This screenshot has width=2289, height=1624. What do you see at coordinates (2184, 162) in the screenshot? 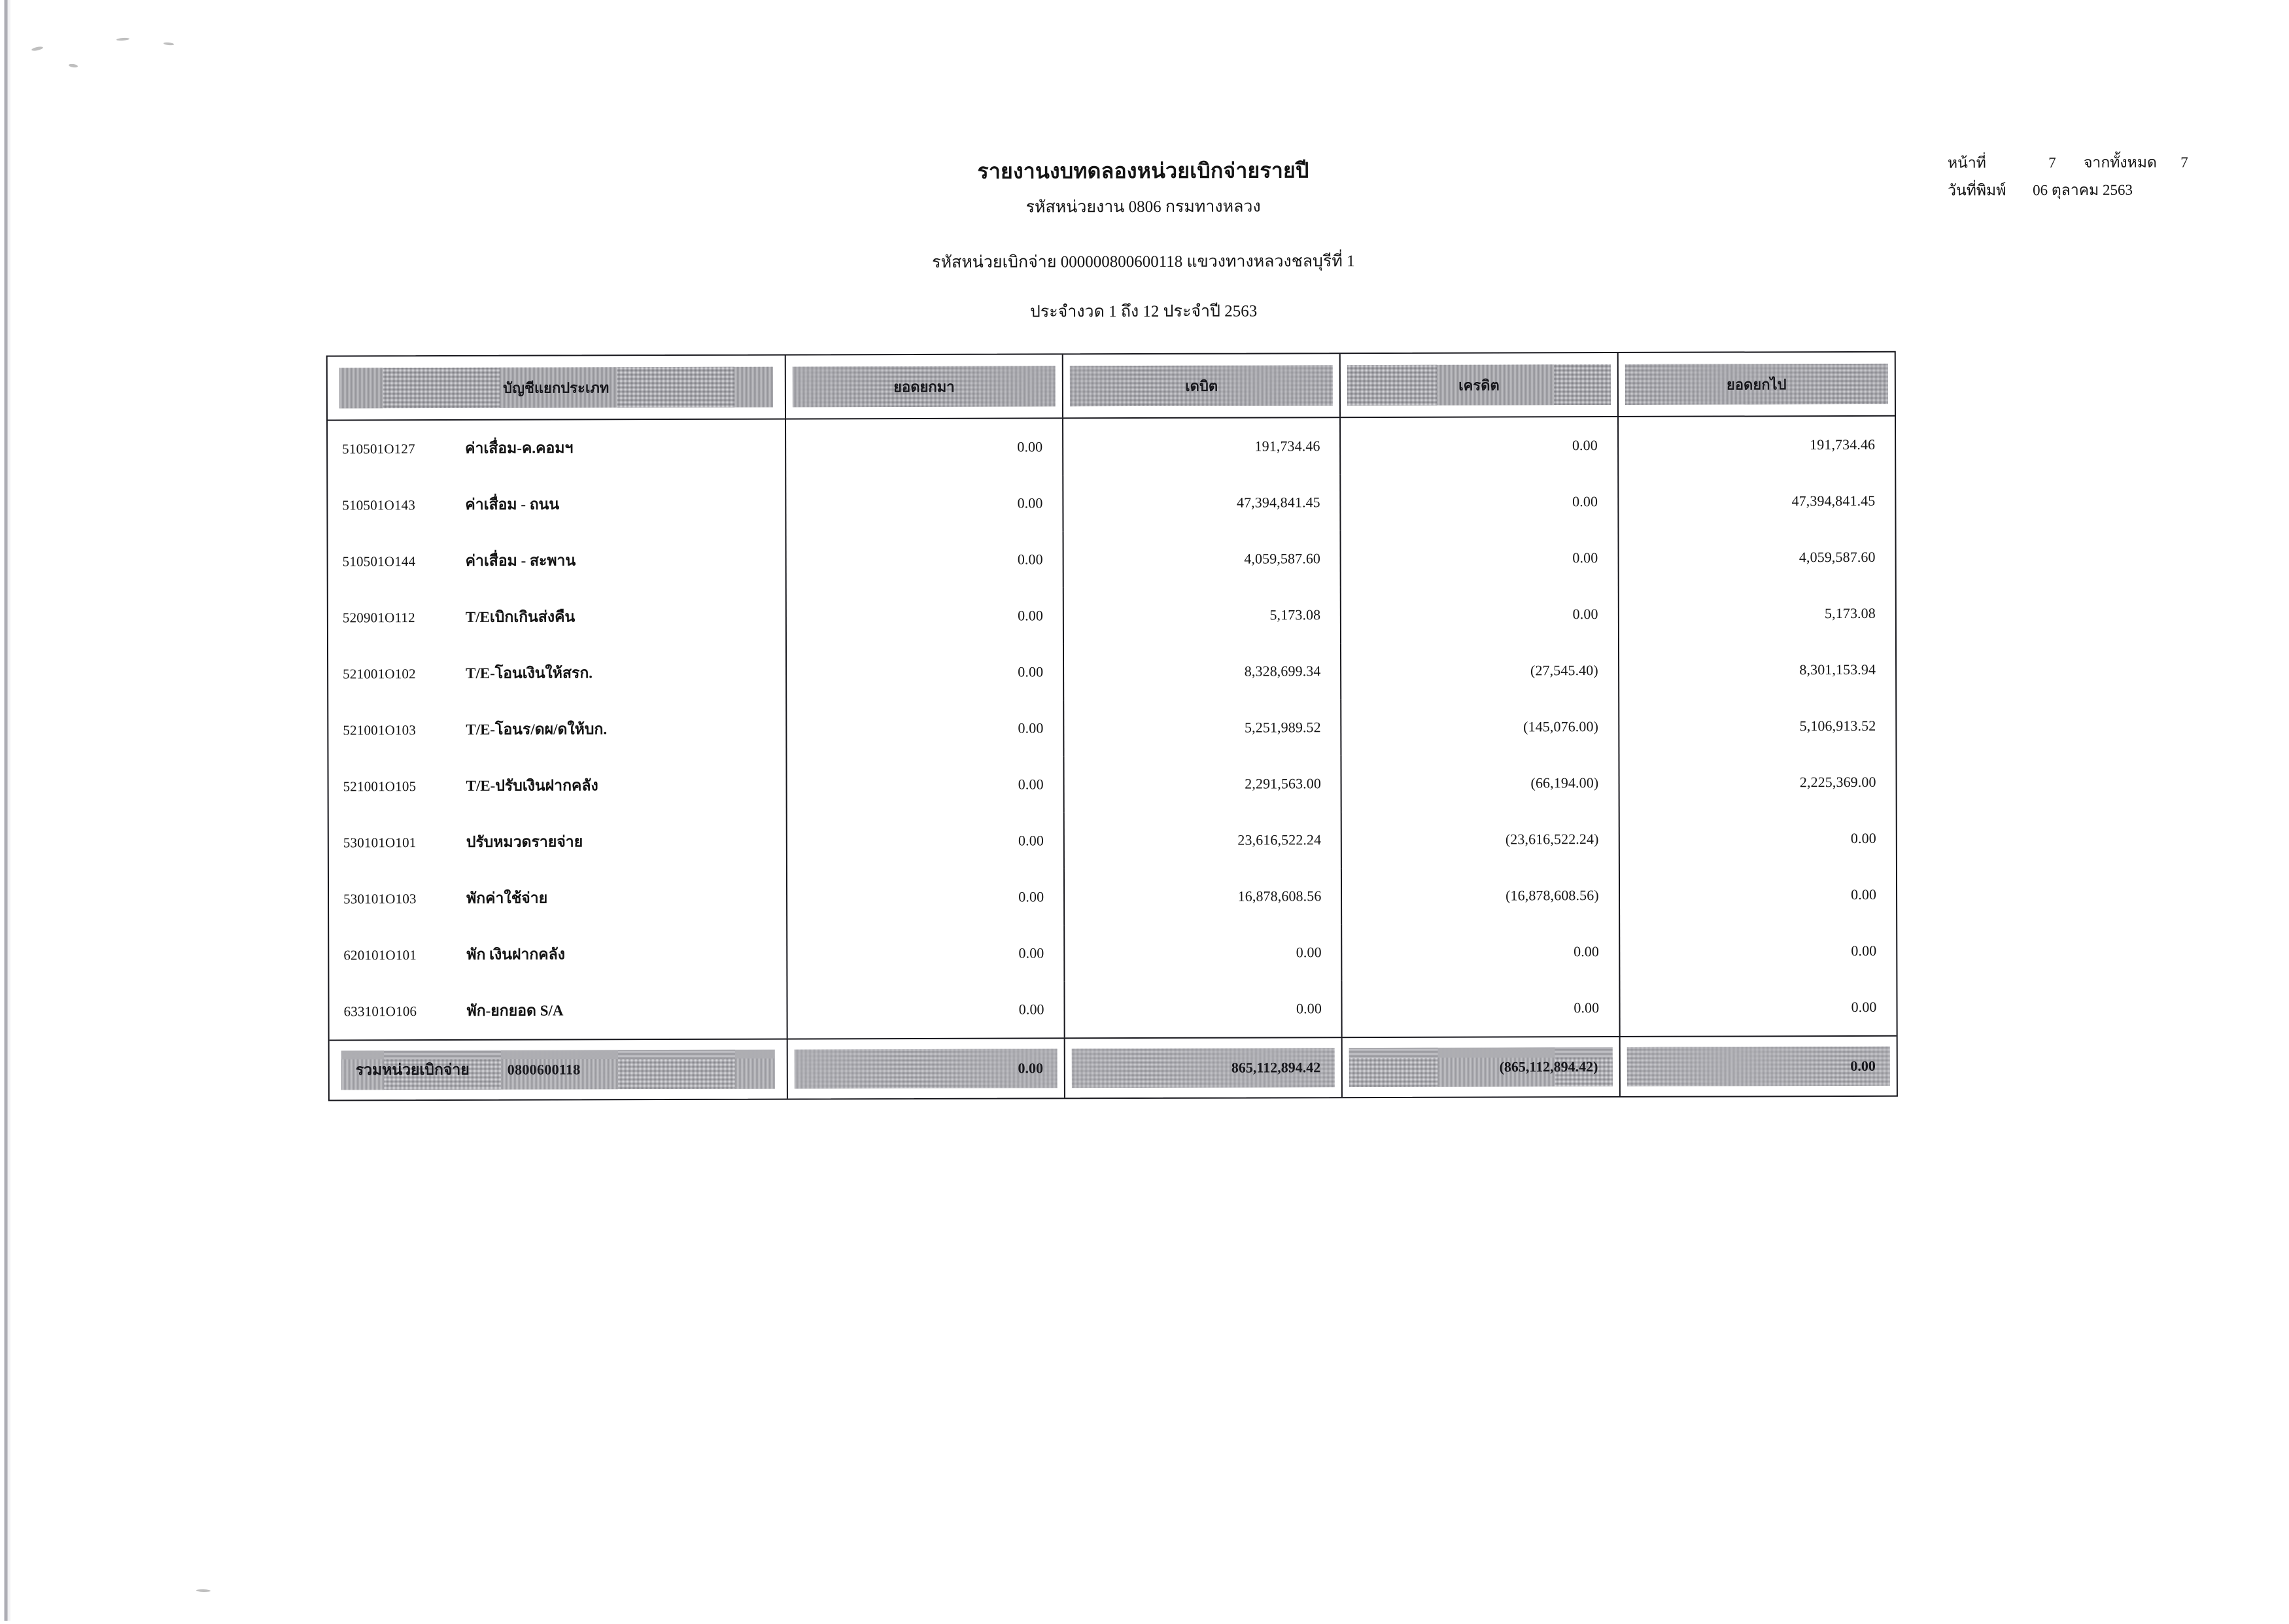
I see `total-pages-value: 7` at bounding box center [2184, 162].